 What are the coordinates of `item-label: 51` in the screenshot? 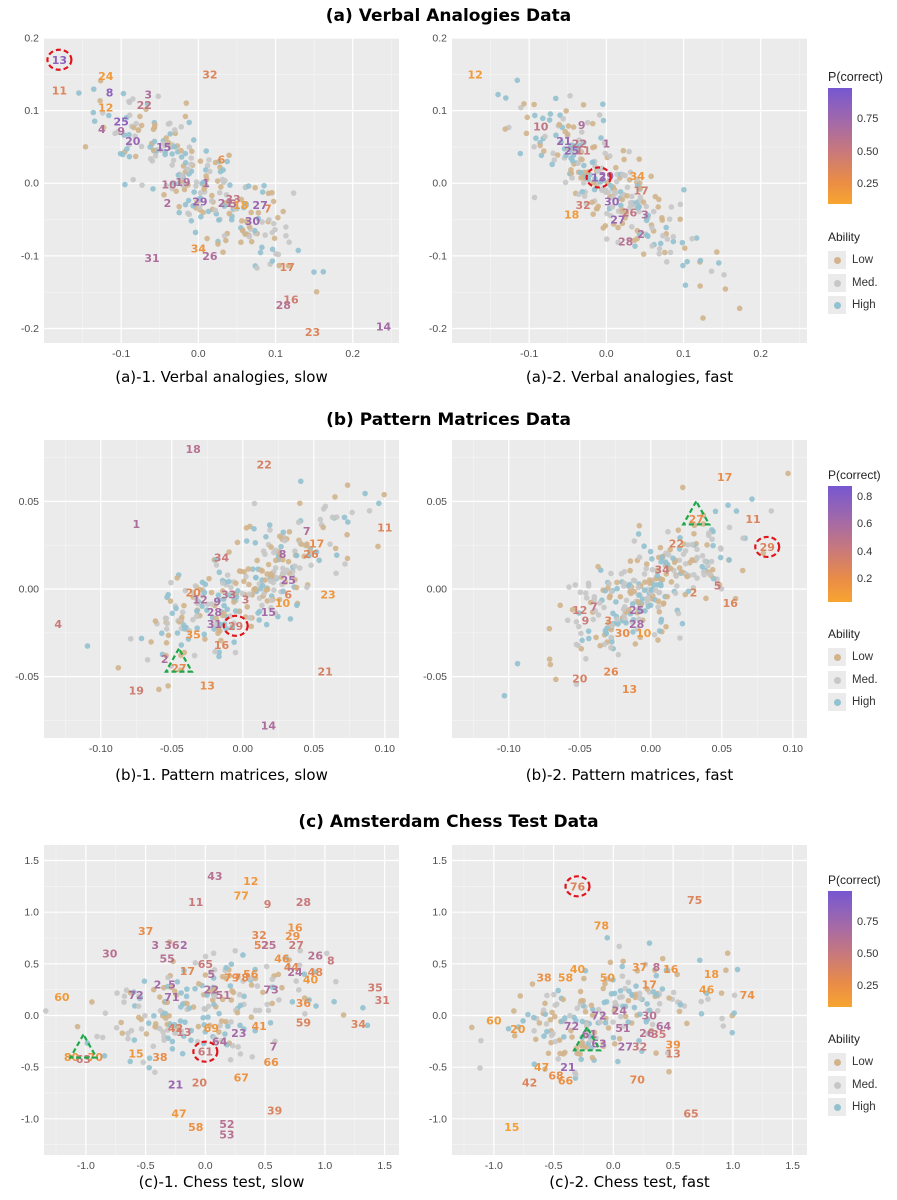 It's located at (622, 1028).